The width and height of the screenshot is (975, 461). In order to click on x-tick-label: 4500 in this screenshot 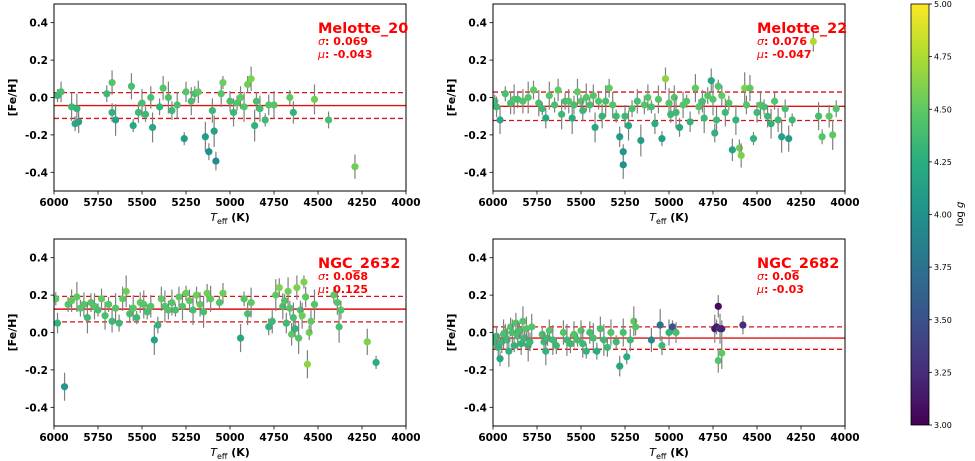, I will do `click(756, 438)`.